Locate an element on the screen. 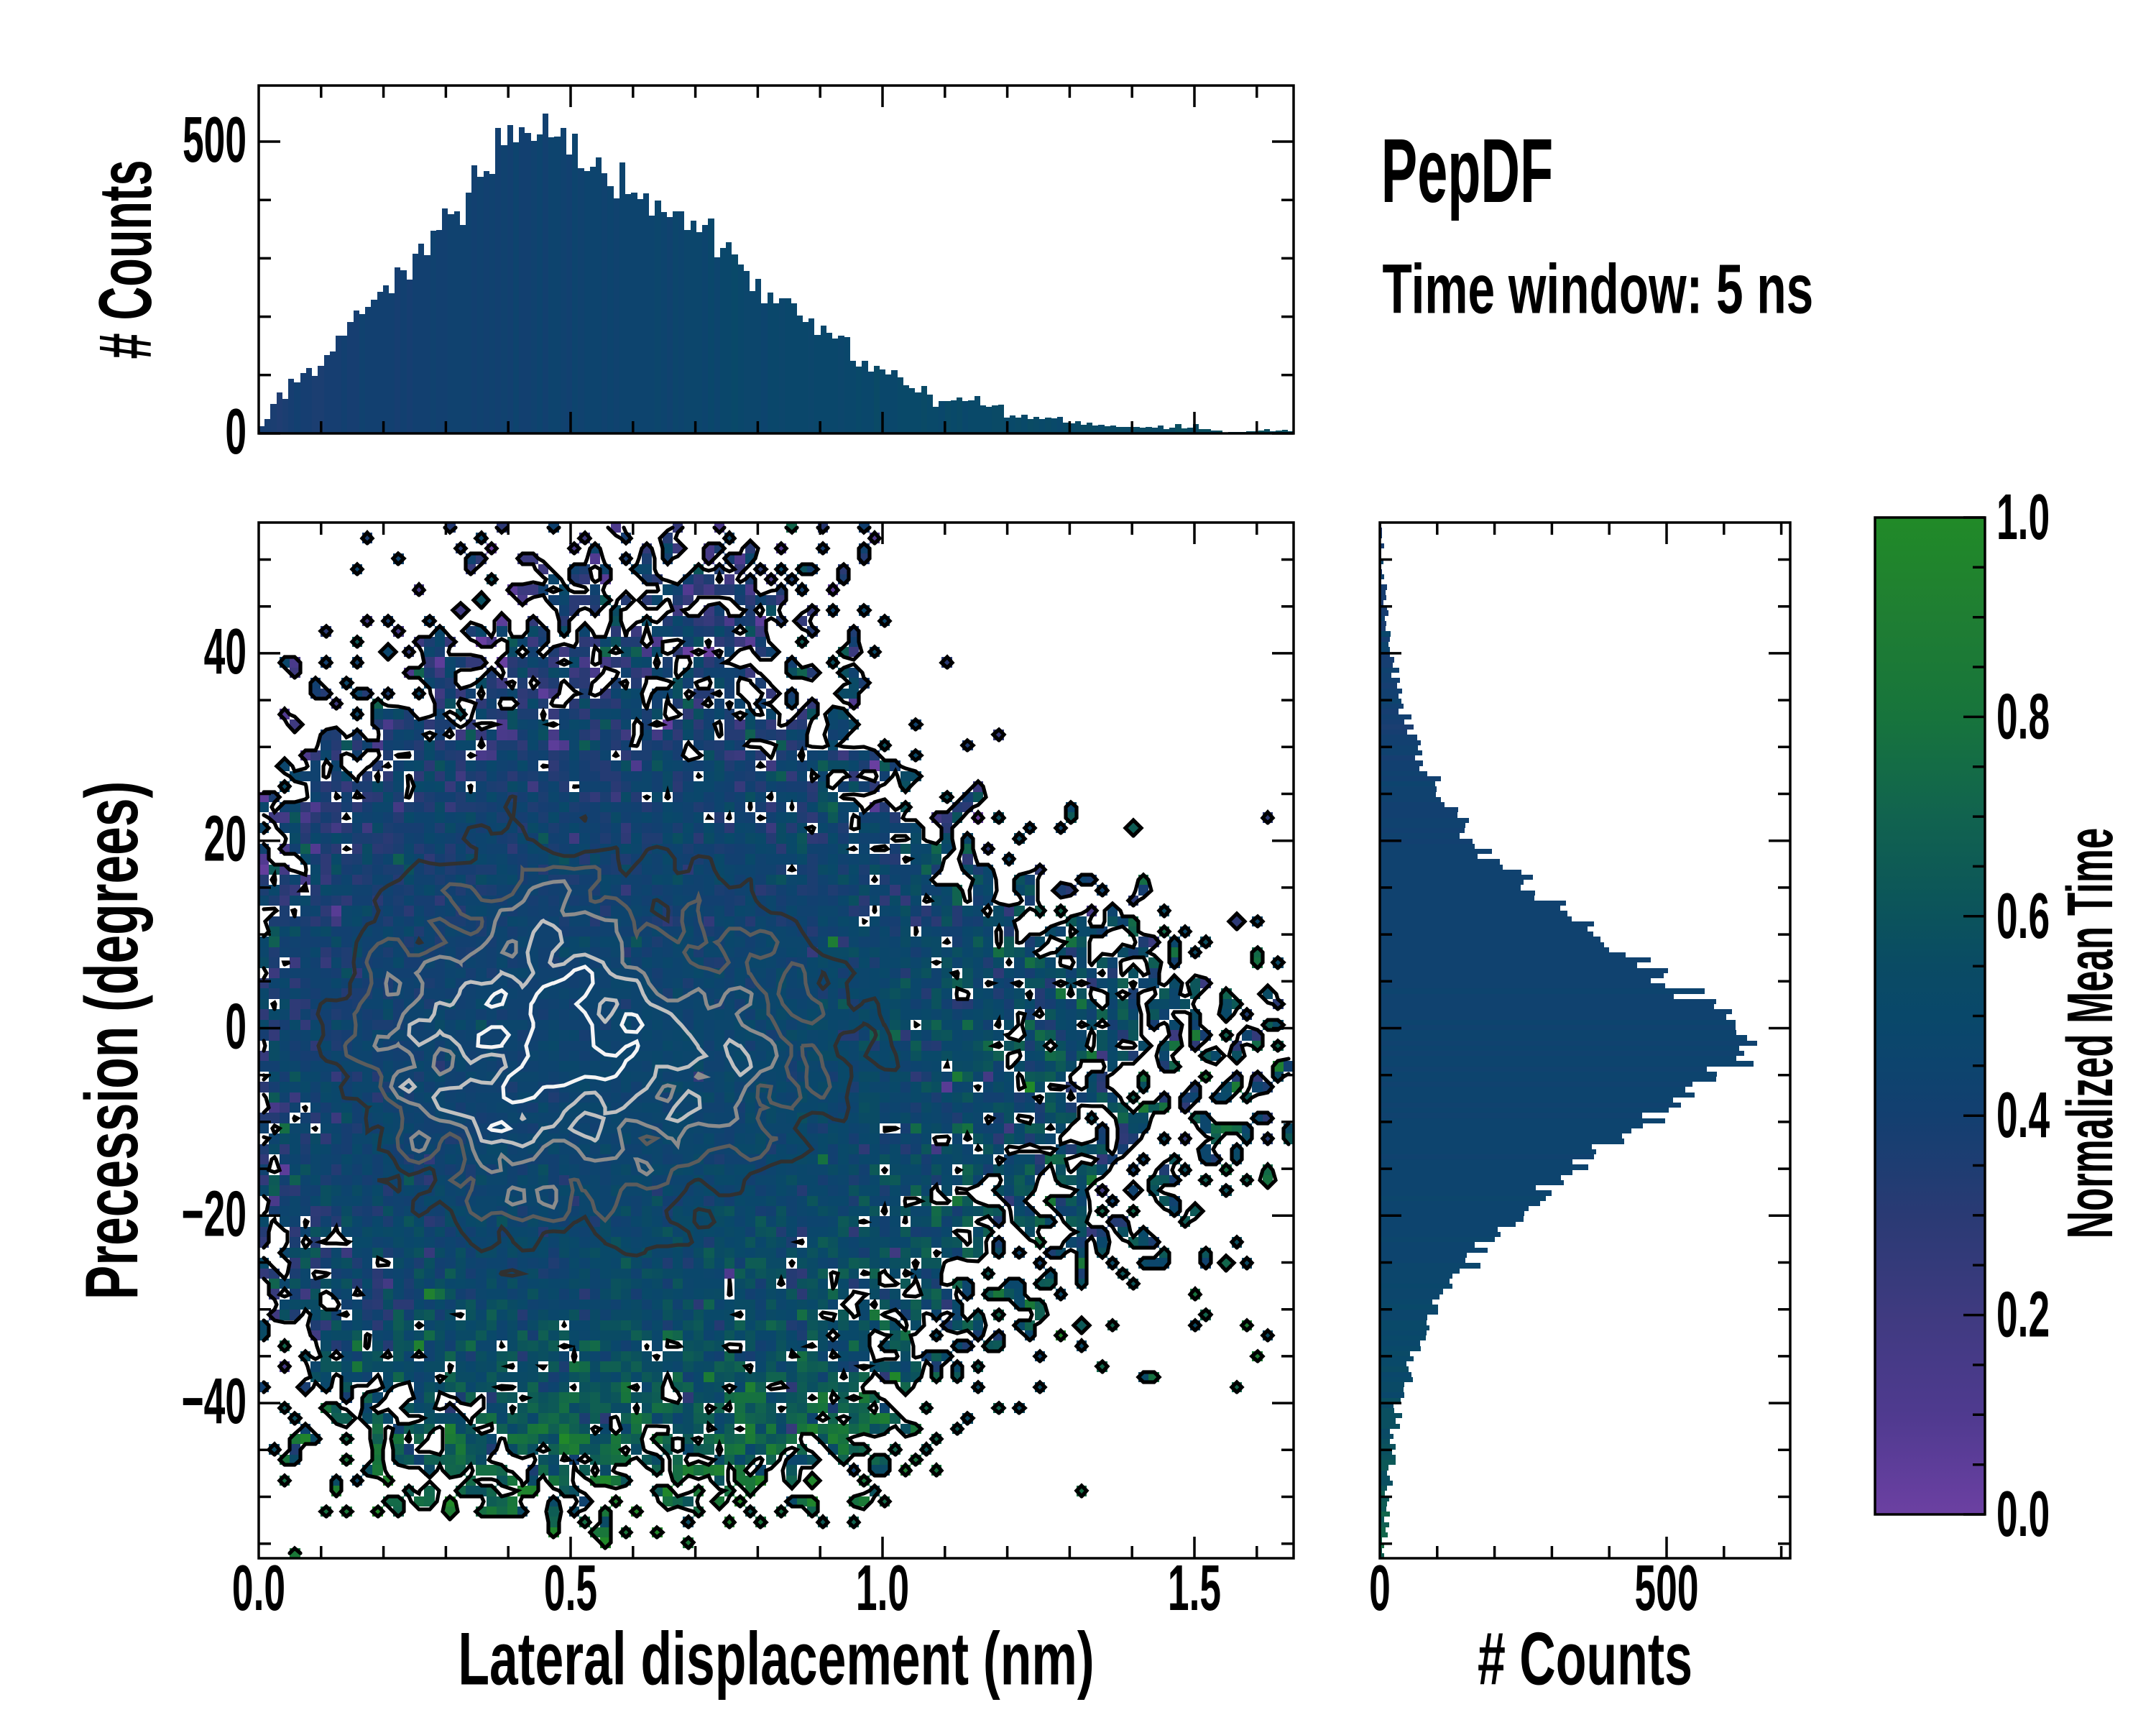 Image resolution: width=2156 pixels, height=1725 pixels. svg-text: Lateral displacement (nm) is located at coordinates (776, 1658).